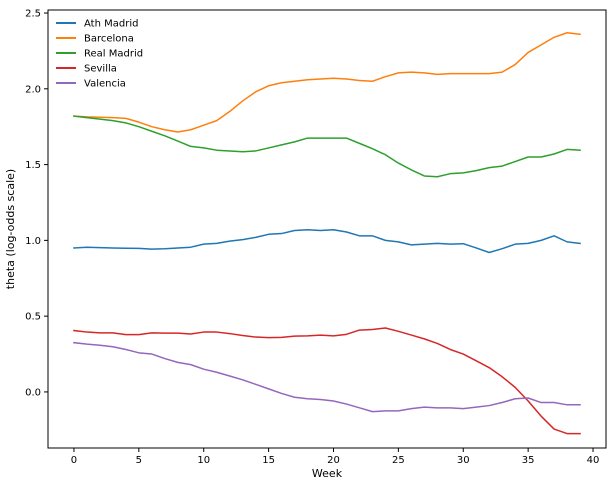 Image resolution: width=616 pixels, height=487 pixels. Describe the element at coordinates (36, 203) in the screenshot. I see `y-axis: 0.0 0.5 1.0 1.5 2.0 2.5` at that location.